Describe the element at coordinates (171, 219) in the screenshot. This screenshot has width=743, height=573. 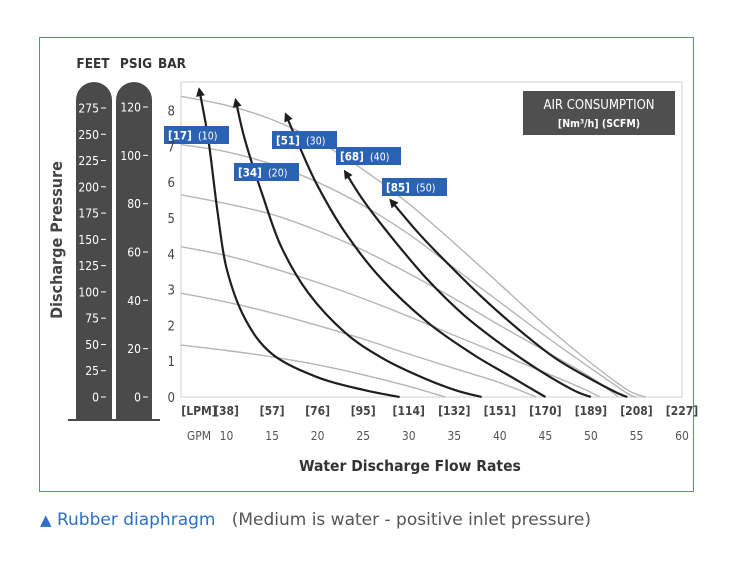
I see `bar-tick-label: 5` at that location.